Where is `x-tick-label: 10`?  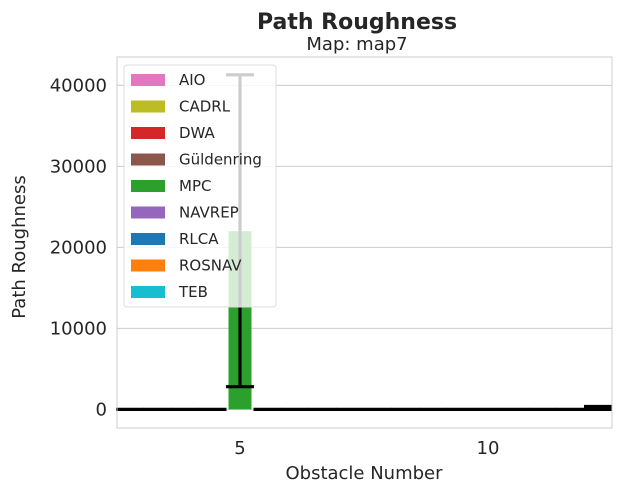 x-tick-label: 10 is located at coordinates (488, 448).